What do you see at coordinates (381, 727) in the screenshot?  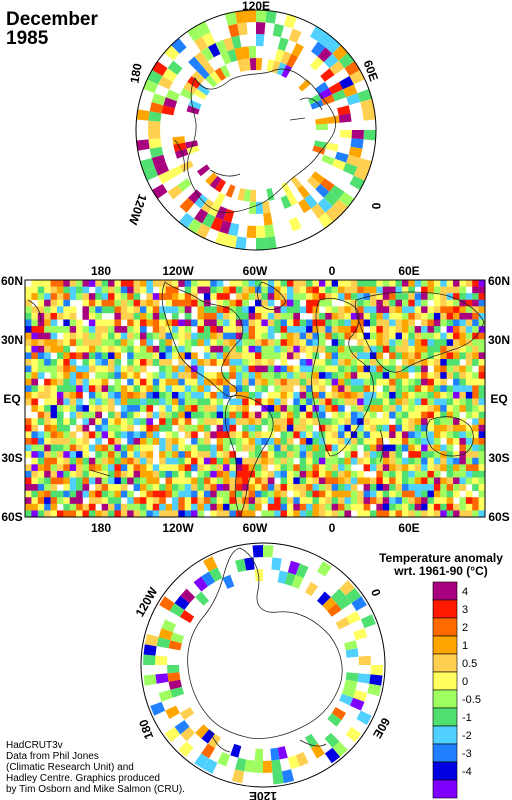 I see `south-label-60e: 60E` at bounding box center [381, 727].